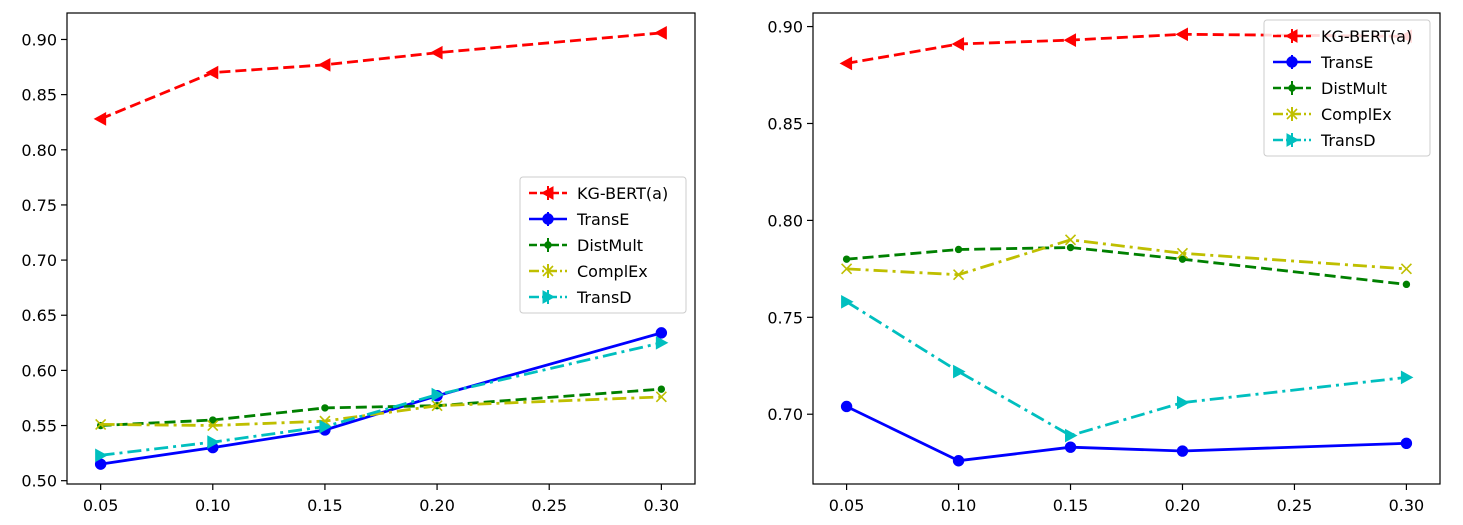 The width and height of the screenshot is (1463, 525). What do you see at coordinates (1348, 140) in the screenshot?
I see `legend-label: TransD` at bounding box center [1348, 140].